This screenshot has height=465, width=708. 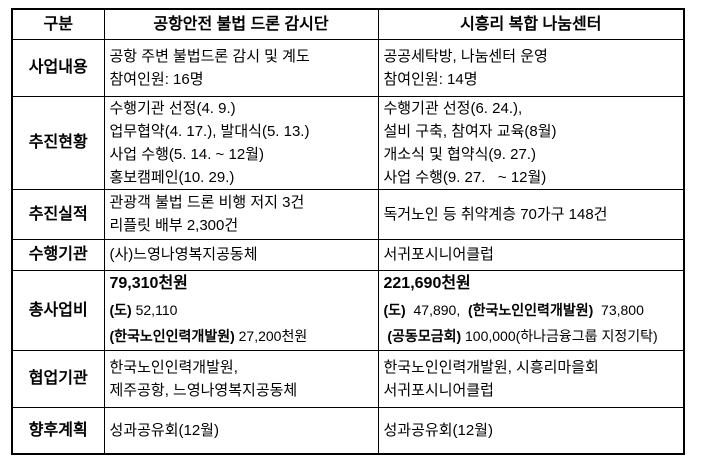 What do you see at coordinates (241, 430) in the screenshot?
I see `cell-future-drone: 성과공유회(12월)` at bounding box center [241, 430].